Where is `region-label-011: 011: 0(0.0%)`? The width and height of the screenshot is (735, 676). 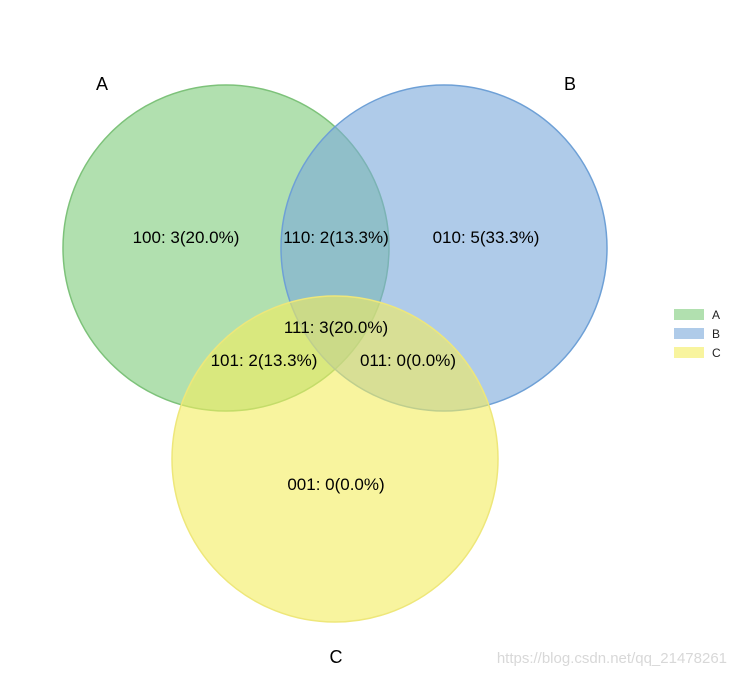
region-label-011: 011: 0(0.0%) is located at coordinates (408, 360).